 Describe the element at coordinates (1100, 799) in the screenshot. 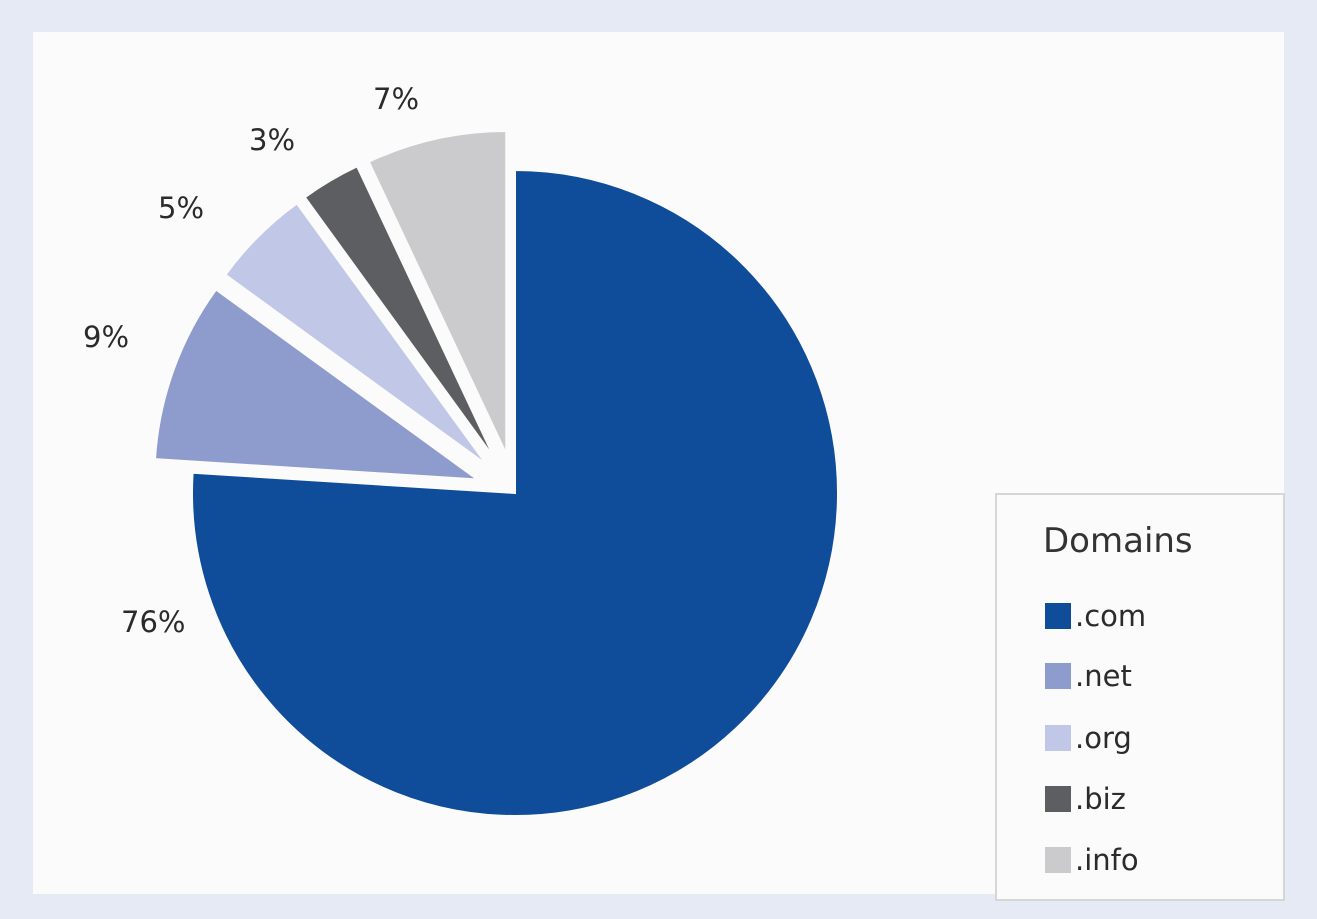

I see `legend-label: .biz` at that location.